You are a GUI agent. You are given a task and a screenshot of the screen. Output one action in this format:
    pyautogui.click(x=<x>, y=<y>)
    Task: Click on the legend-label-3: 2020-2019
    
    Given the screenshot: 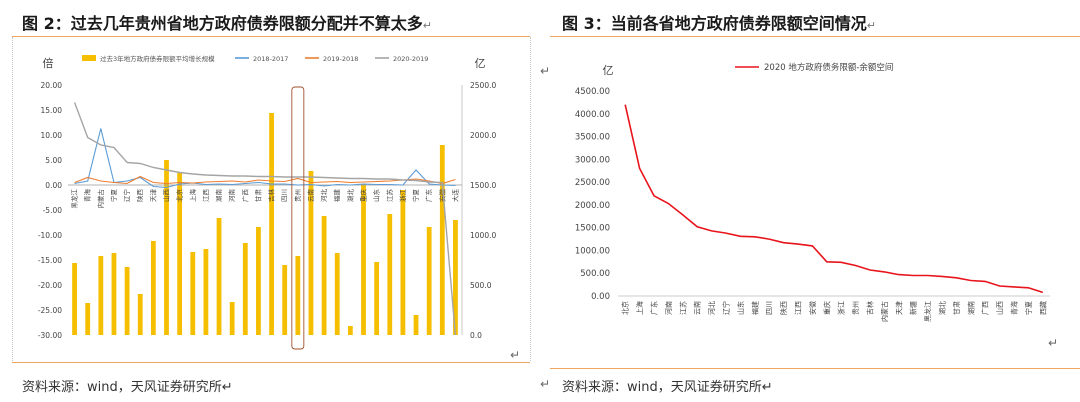 What is the action you would take?
    pyautogui.click(x=410, y=59)
    